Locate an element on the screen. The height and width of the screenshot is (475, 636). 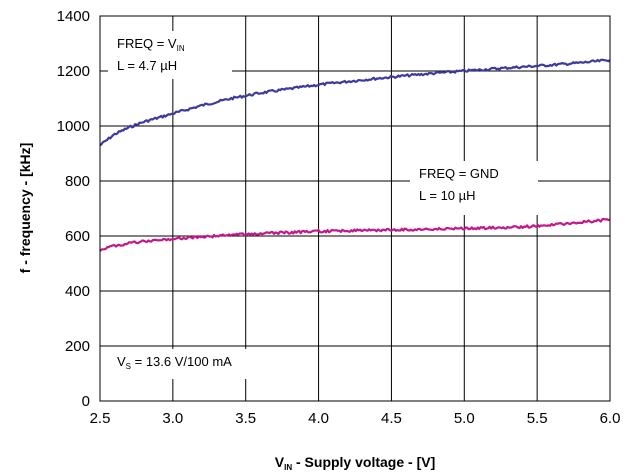
x-tick-label: 4.5 is located at coordinates (391, 418).